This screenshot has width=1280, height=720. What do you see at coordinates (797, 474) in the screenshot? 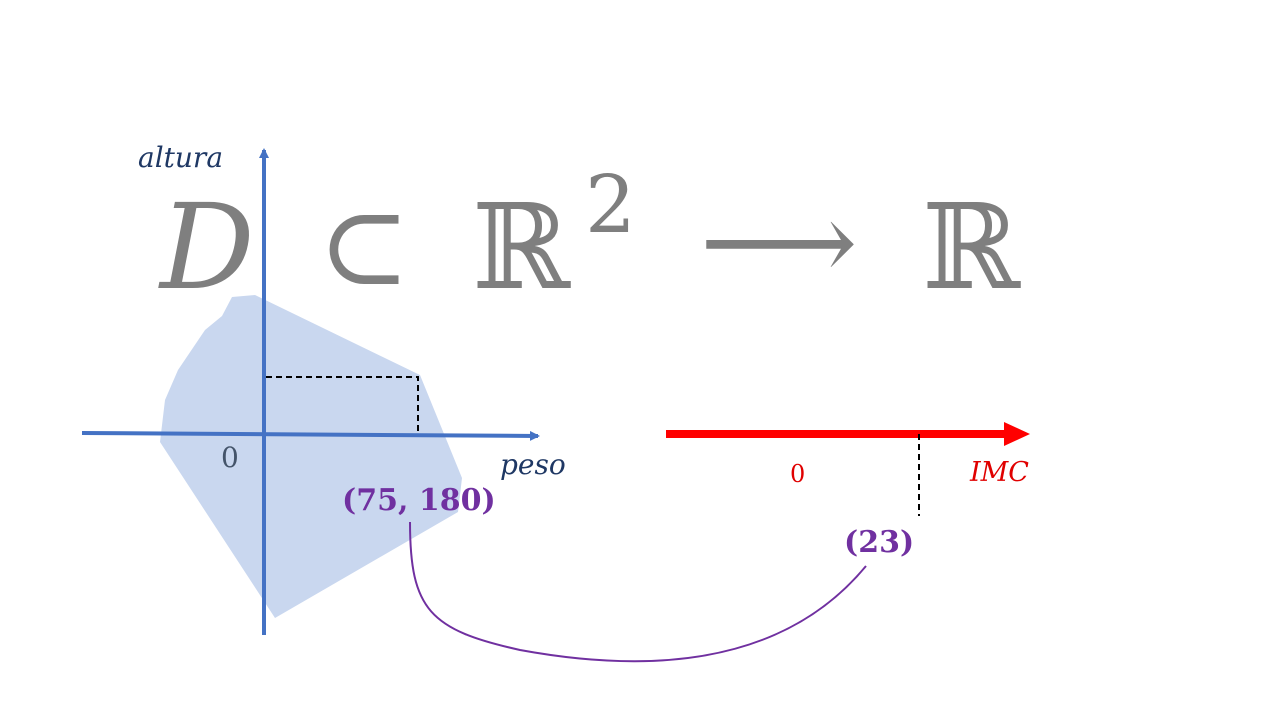
I see `imc-origin-label: 0` at bounding box center [797, 474].